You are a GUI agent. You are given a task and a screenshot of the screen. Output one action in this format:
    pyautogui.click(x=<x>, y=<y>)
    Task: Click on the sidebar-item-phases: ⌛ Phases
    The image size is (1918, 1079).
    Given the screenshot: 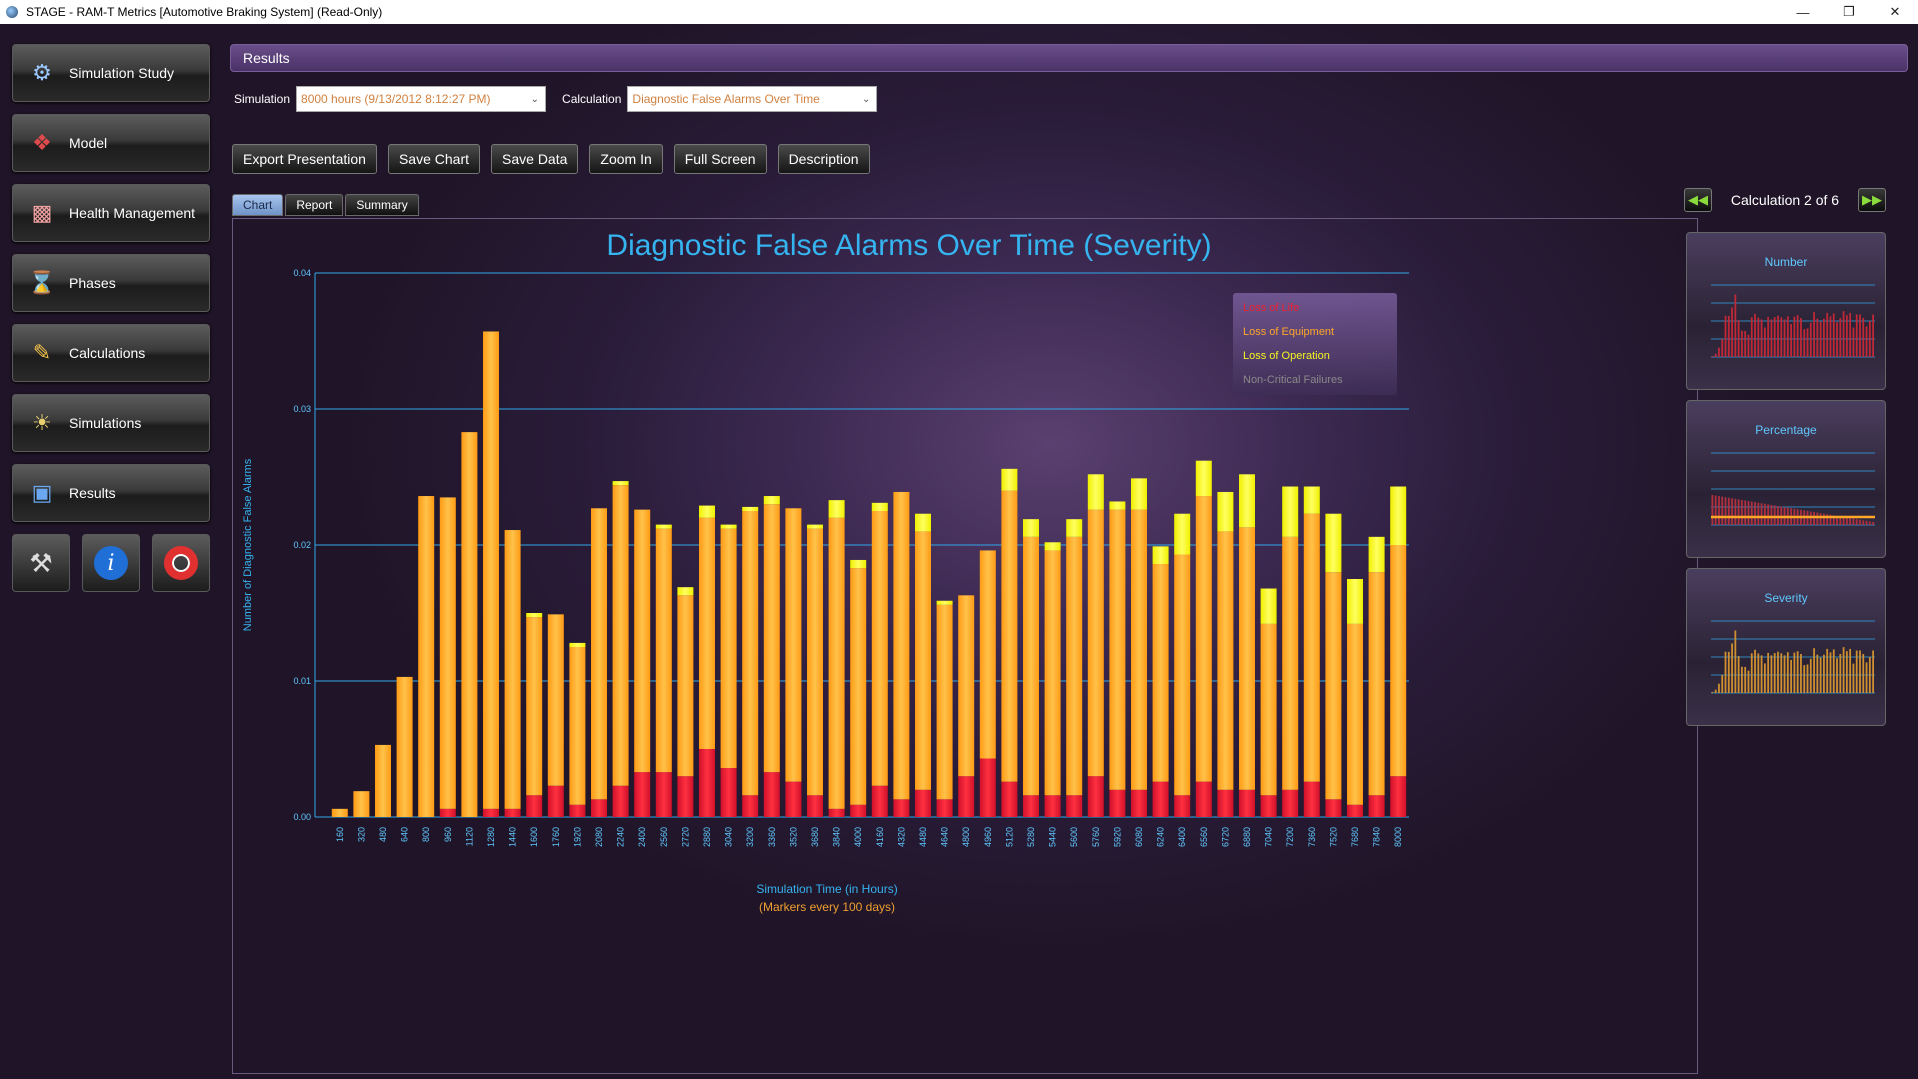 What is the action you would take?
    pyautogui.click(x=111, y=283)
    